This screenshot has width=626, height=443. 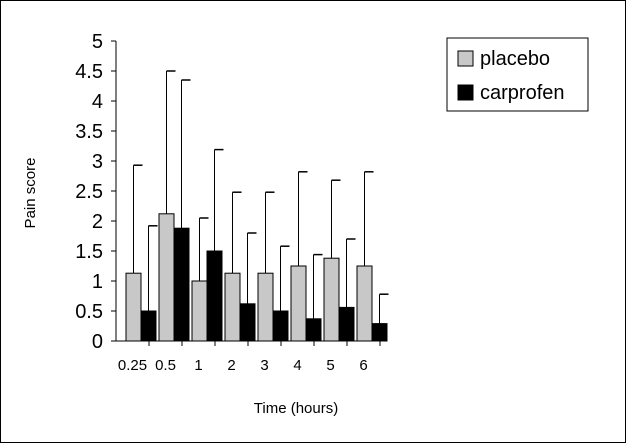 What do you see at coordinates (97, 222) in the screenshot?
I see `y-tick-label: 2` at bounding box center [97, 222].